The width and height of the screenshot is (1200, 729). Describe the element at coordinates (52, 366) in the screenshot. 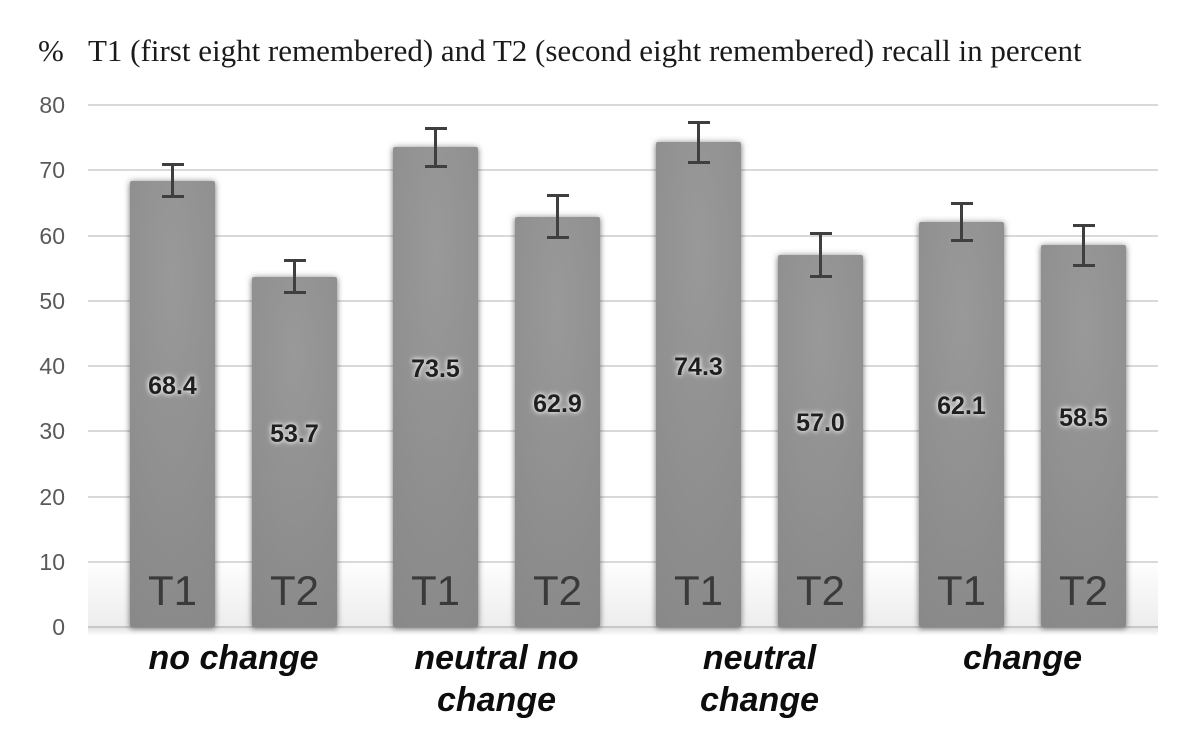

I see `y-tick-label: 40` at that location.